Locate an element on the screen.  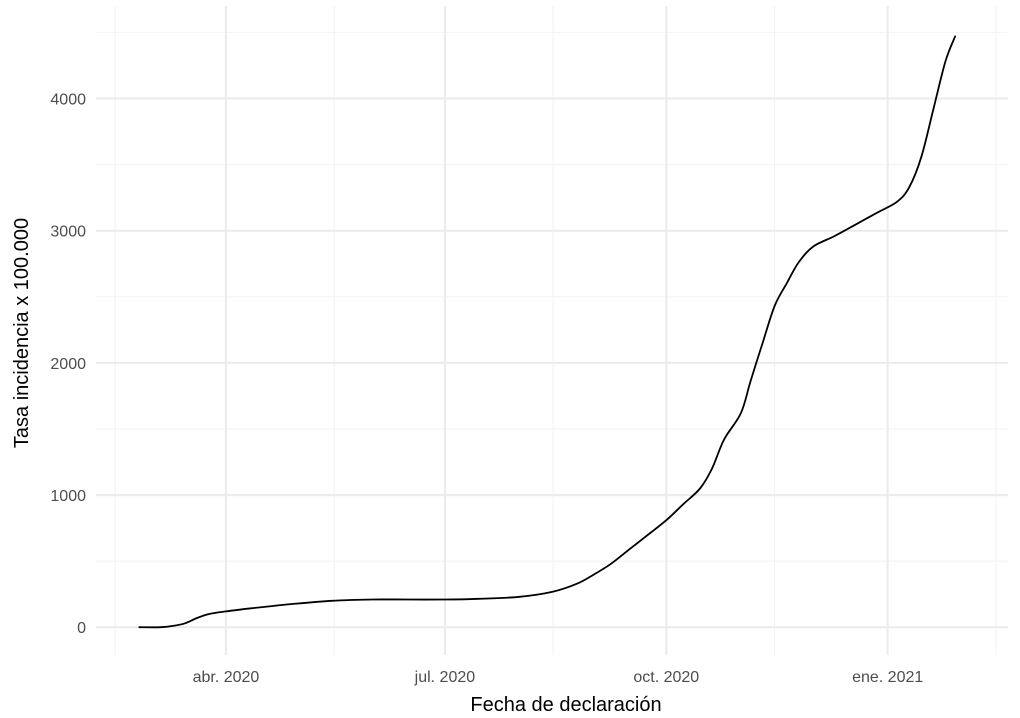
y-tick-label: 4000 is located at coordinates (68, 100).